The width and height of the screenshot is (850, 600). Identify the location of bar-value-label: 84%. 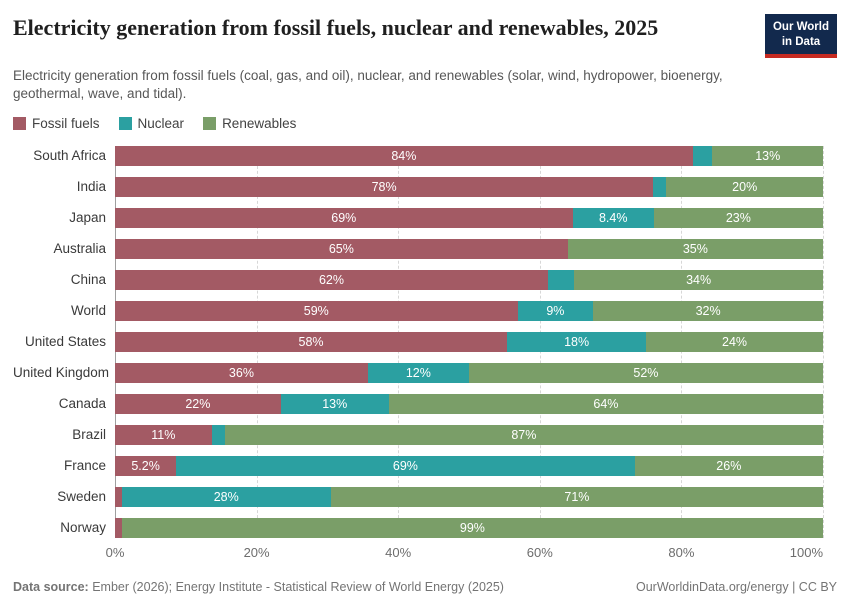
(404, 155).